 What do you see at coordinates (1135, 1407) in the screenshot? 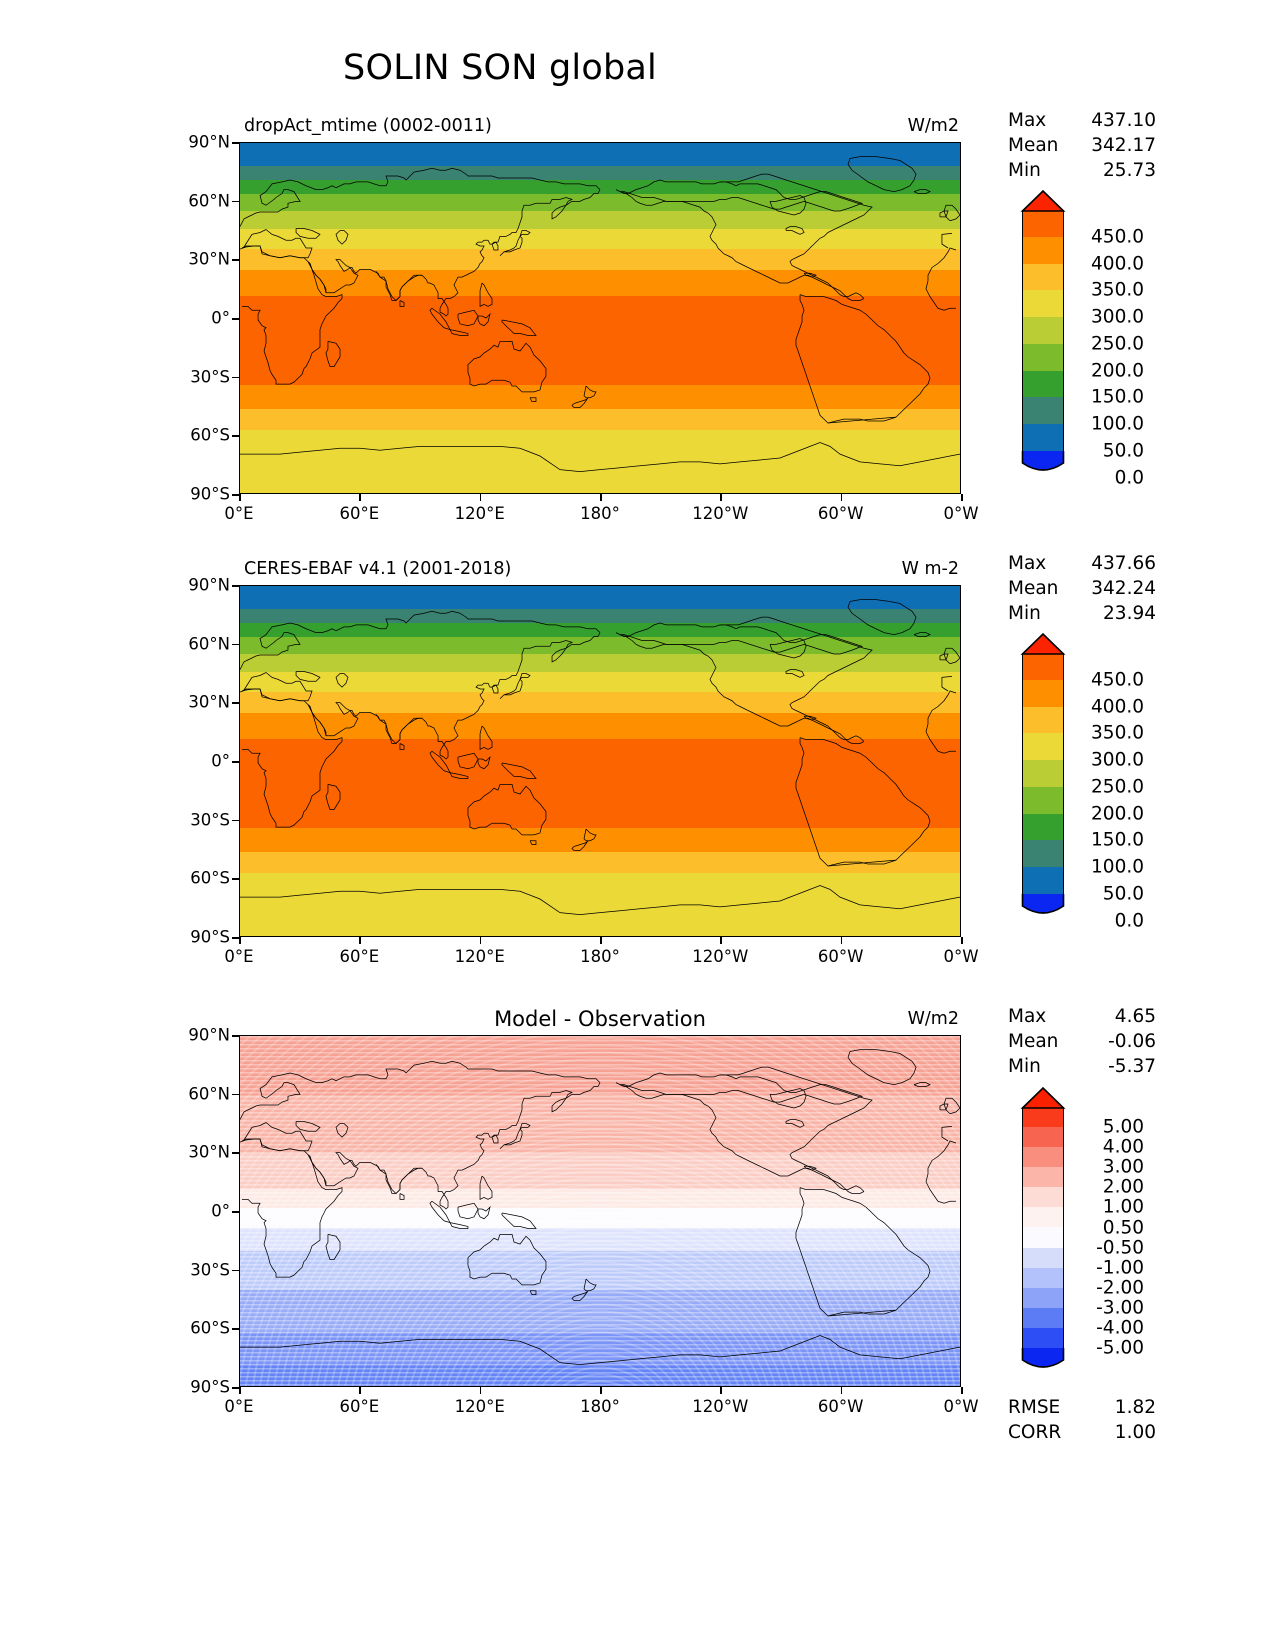
I see `score-value: 1.82` at bounding box center [1135, 1407].